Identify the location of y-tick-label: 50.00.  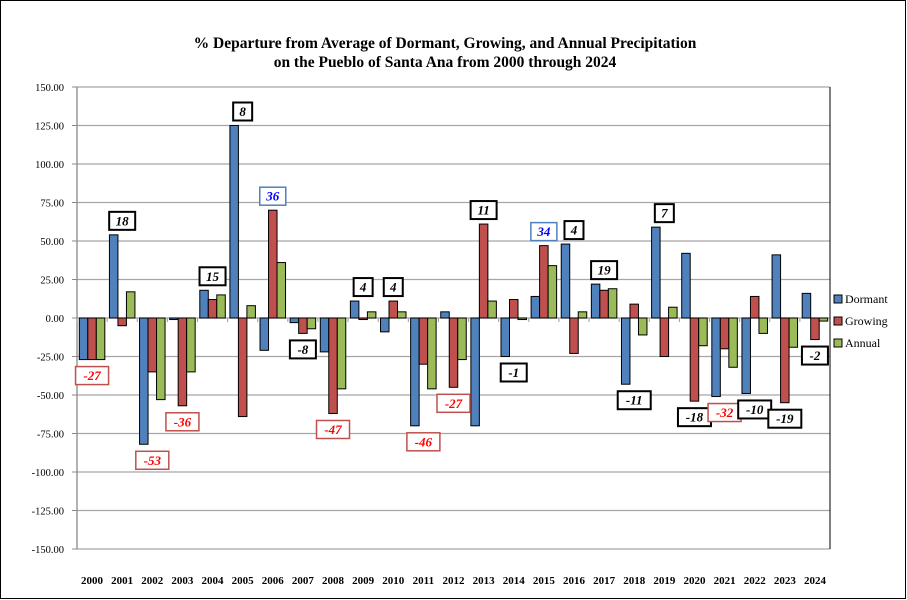
(52, 242).